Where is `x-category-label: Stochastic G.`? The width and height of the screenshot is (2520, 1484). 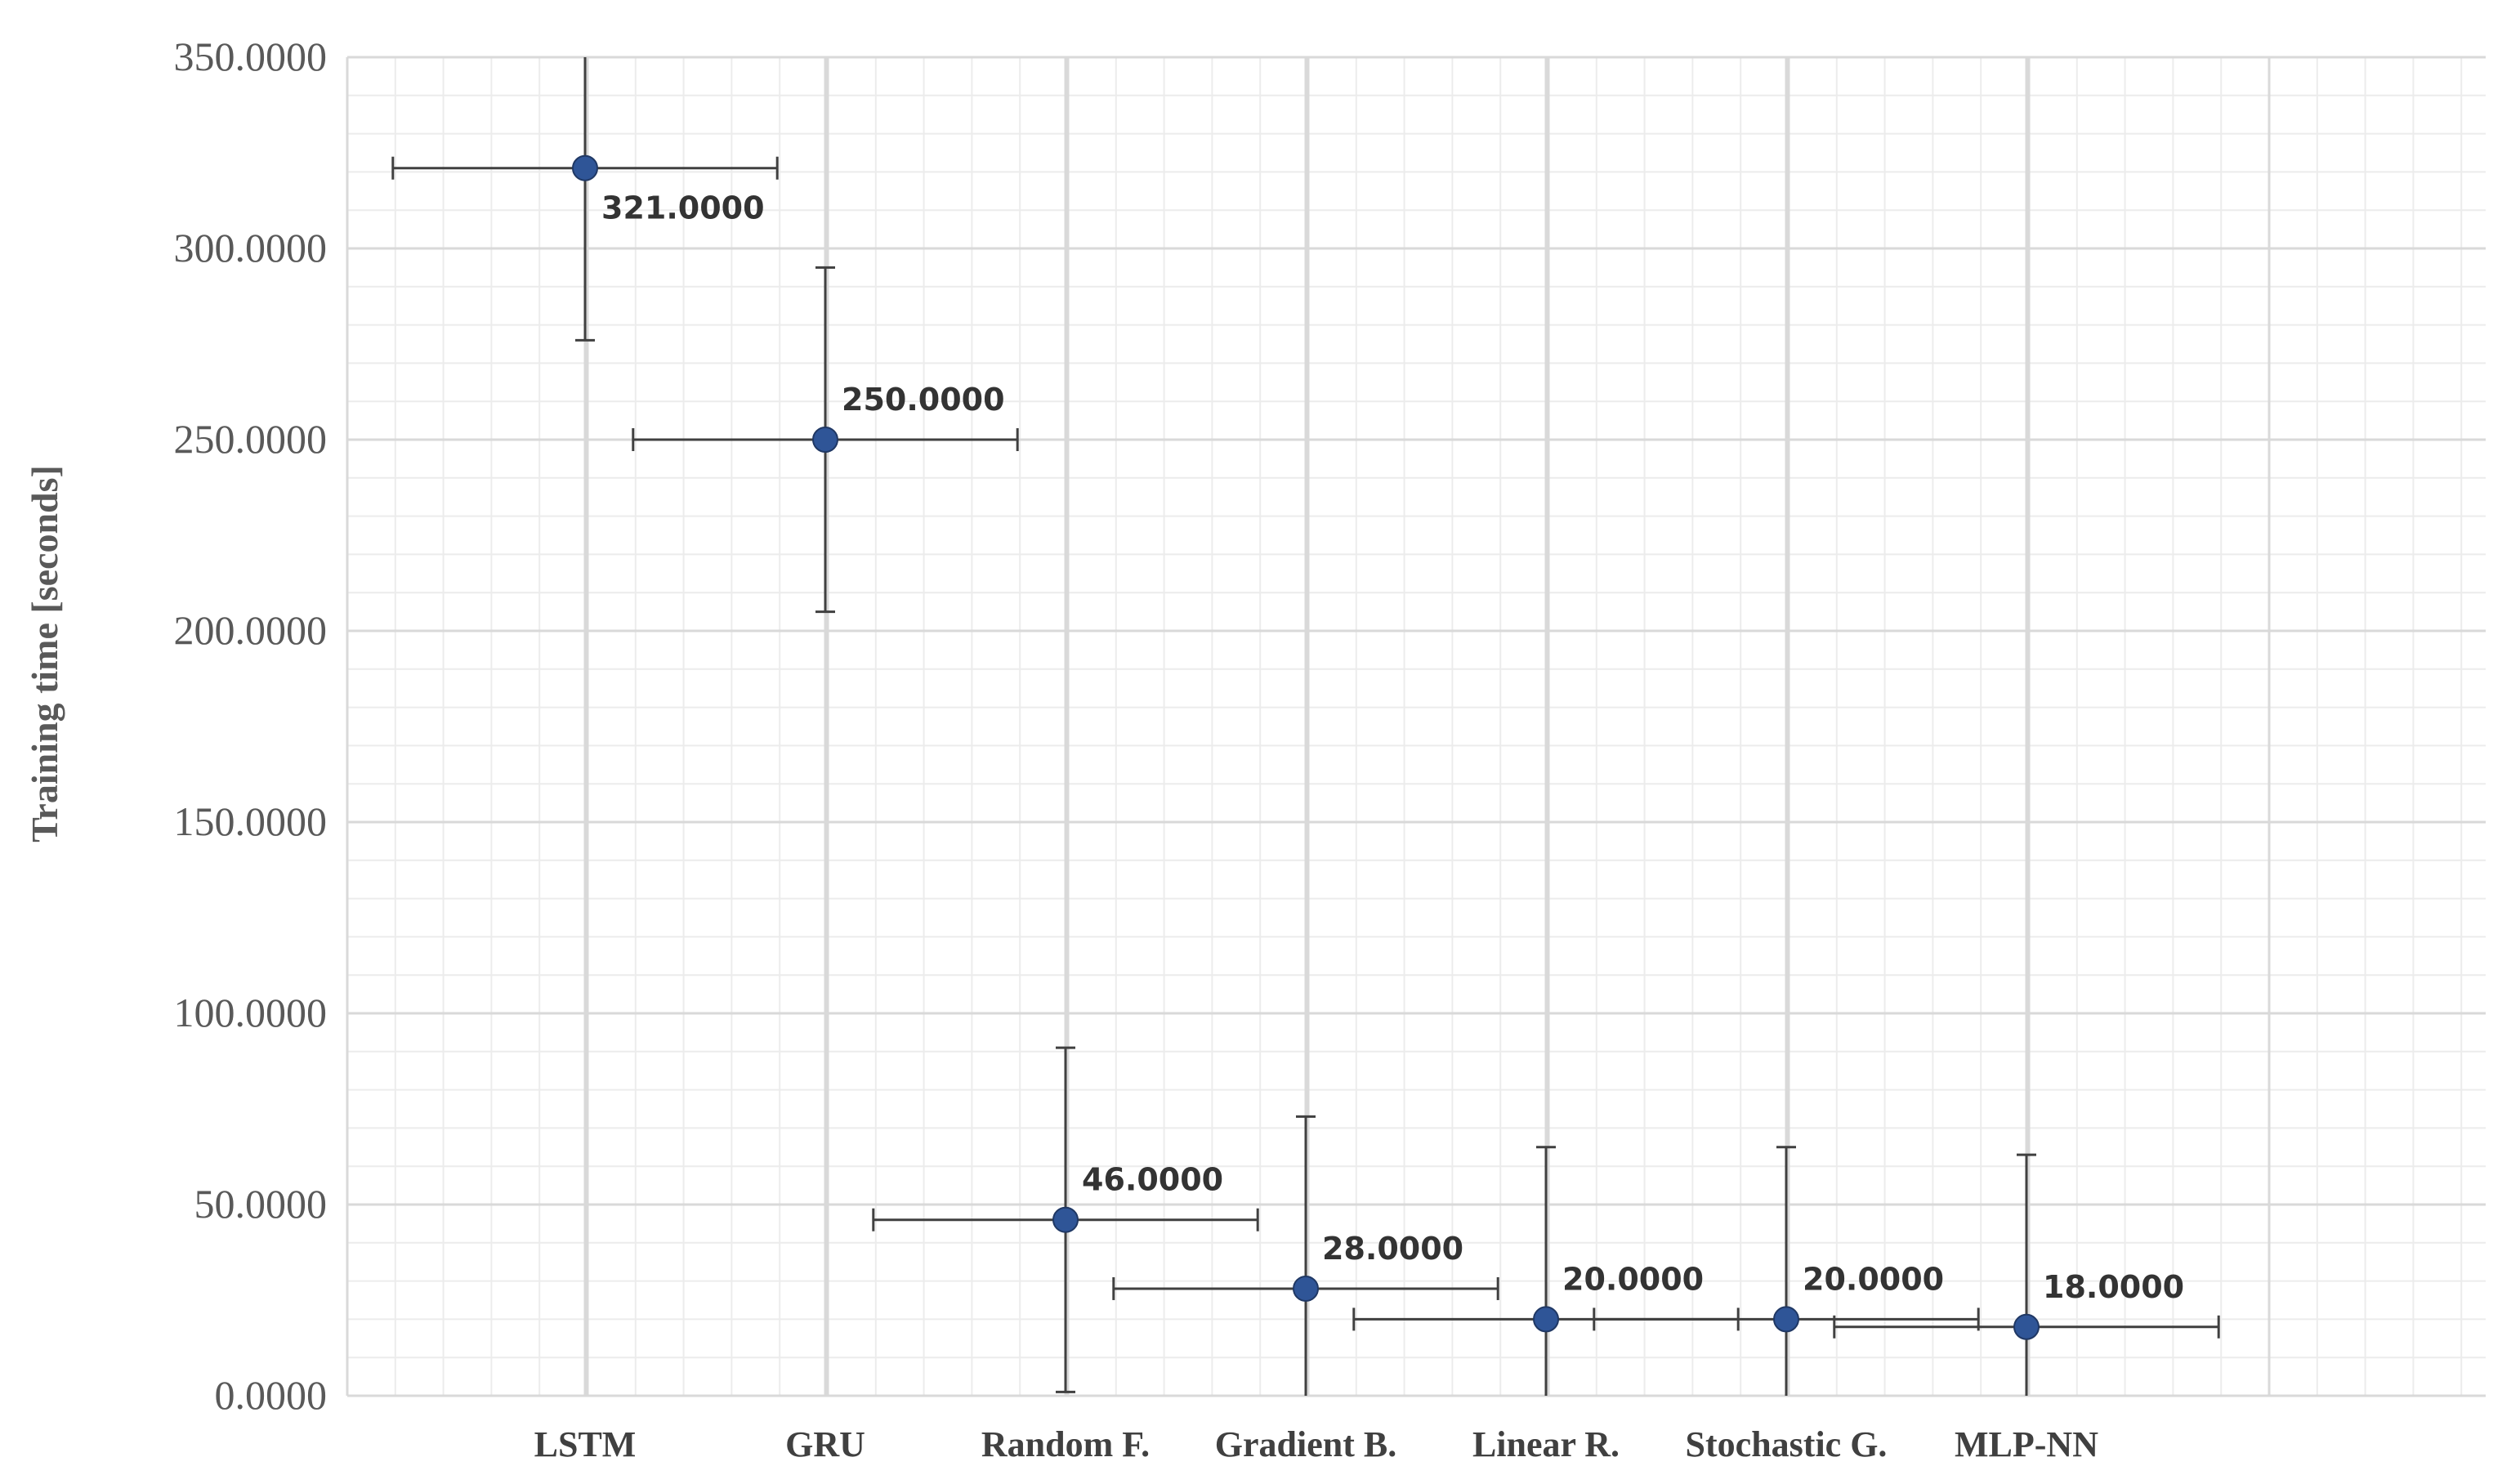
x-category-label: Stochastic G. is located at coordinates (1787, 1444).